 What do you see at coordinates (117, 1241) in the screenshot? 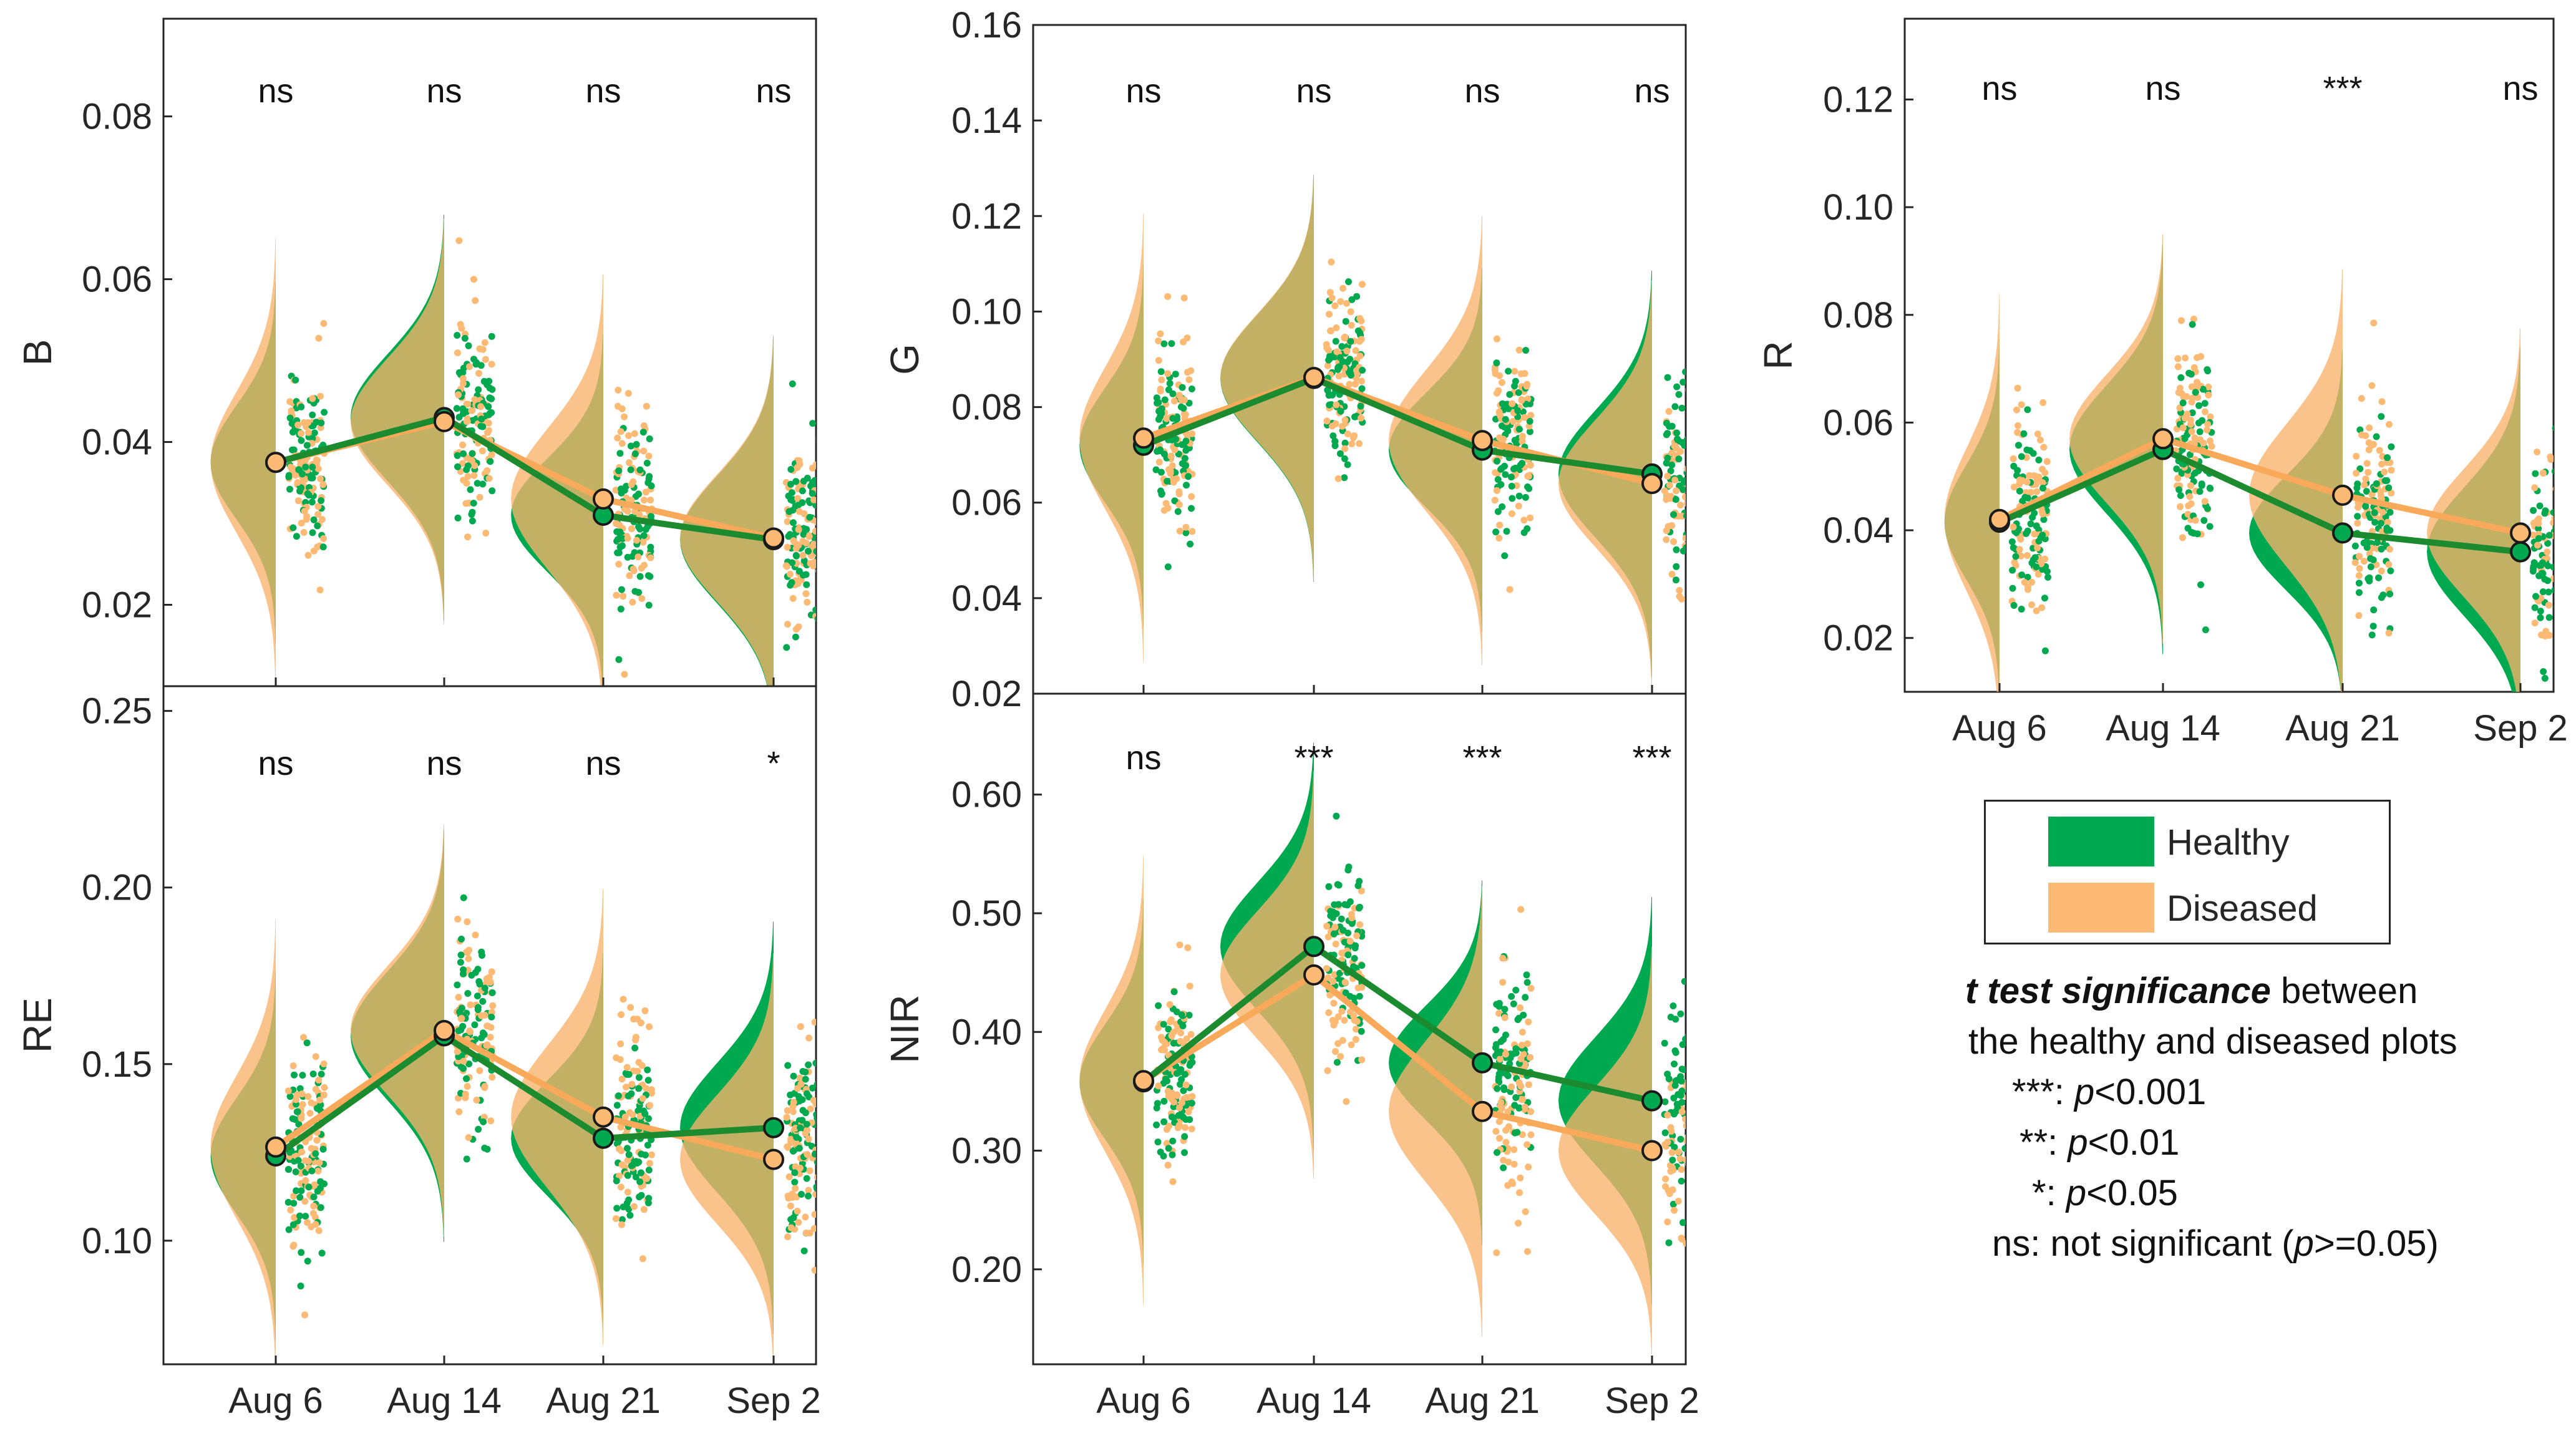
I see `y-tick-label: 0.10` at bounding box center [117, 1241].